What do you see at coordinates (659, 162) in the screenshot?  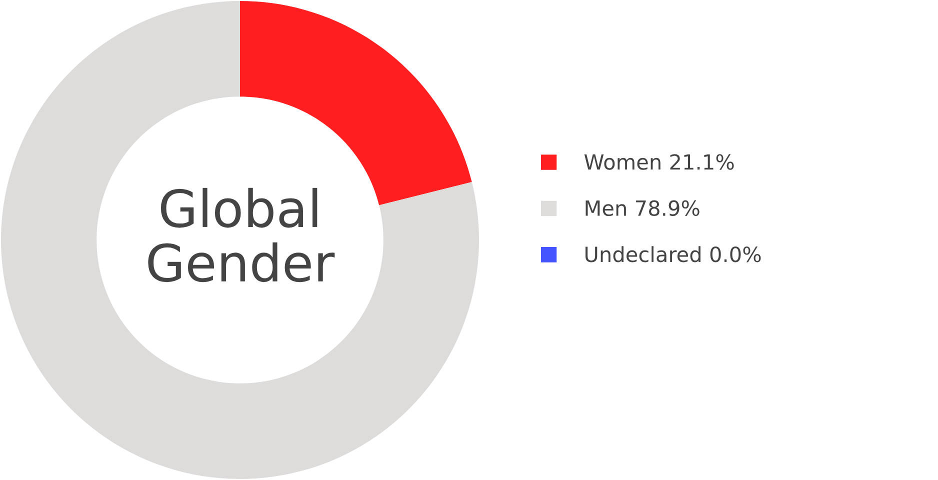 I see `legend-label: Women 21.1%` at bounding box center [659, 162].